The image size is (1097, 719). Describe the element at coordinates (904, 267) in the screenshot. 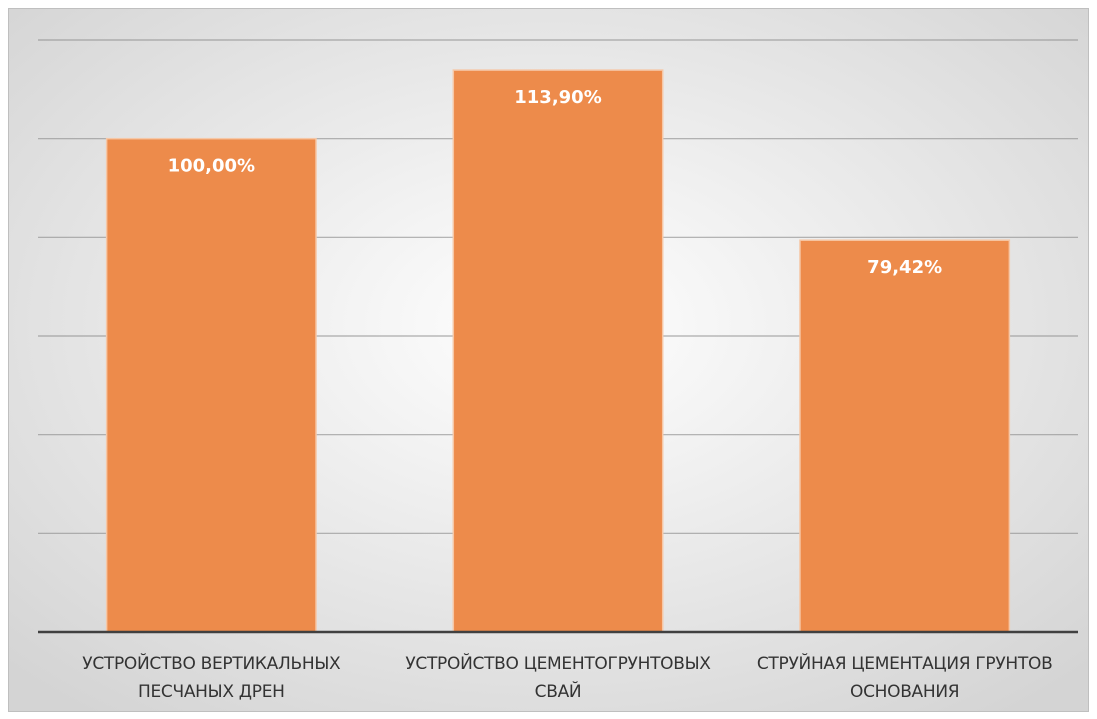

I see `data-label: 79,42%` at that location.